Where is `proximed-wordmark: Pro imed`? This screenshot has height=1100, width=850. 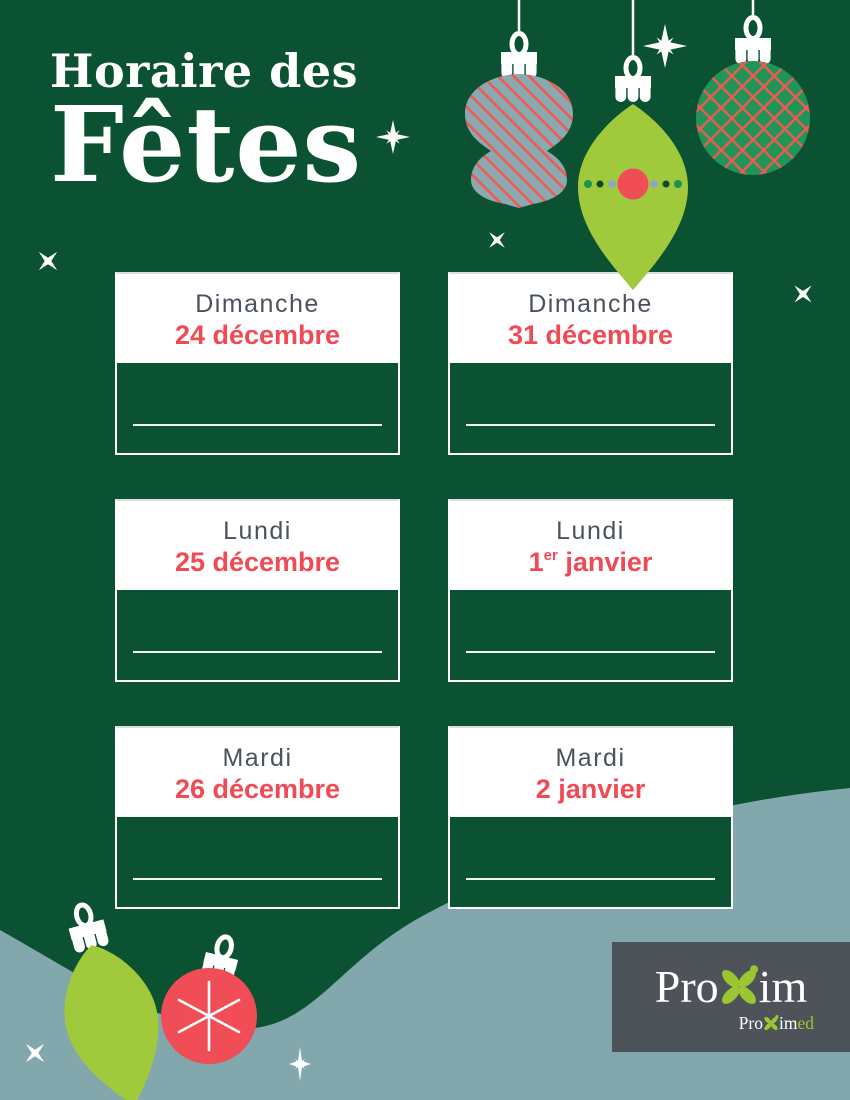 proximed-wordmark: Pro imed is located at coordinates (776, 1023).